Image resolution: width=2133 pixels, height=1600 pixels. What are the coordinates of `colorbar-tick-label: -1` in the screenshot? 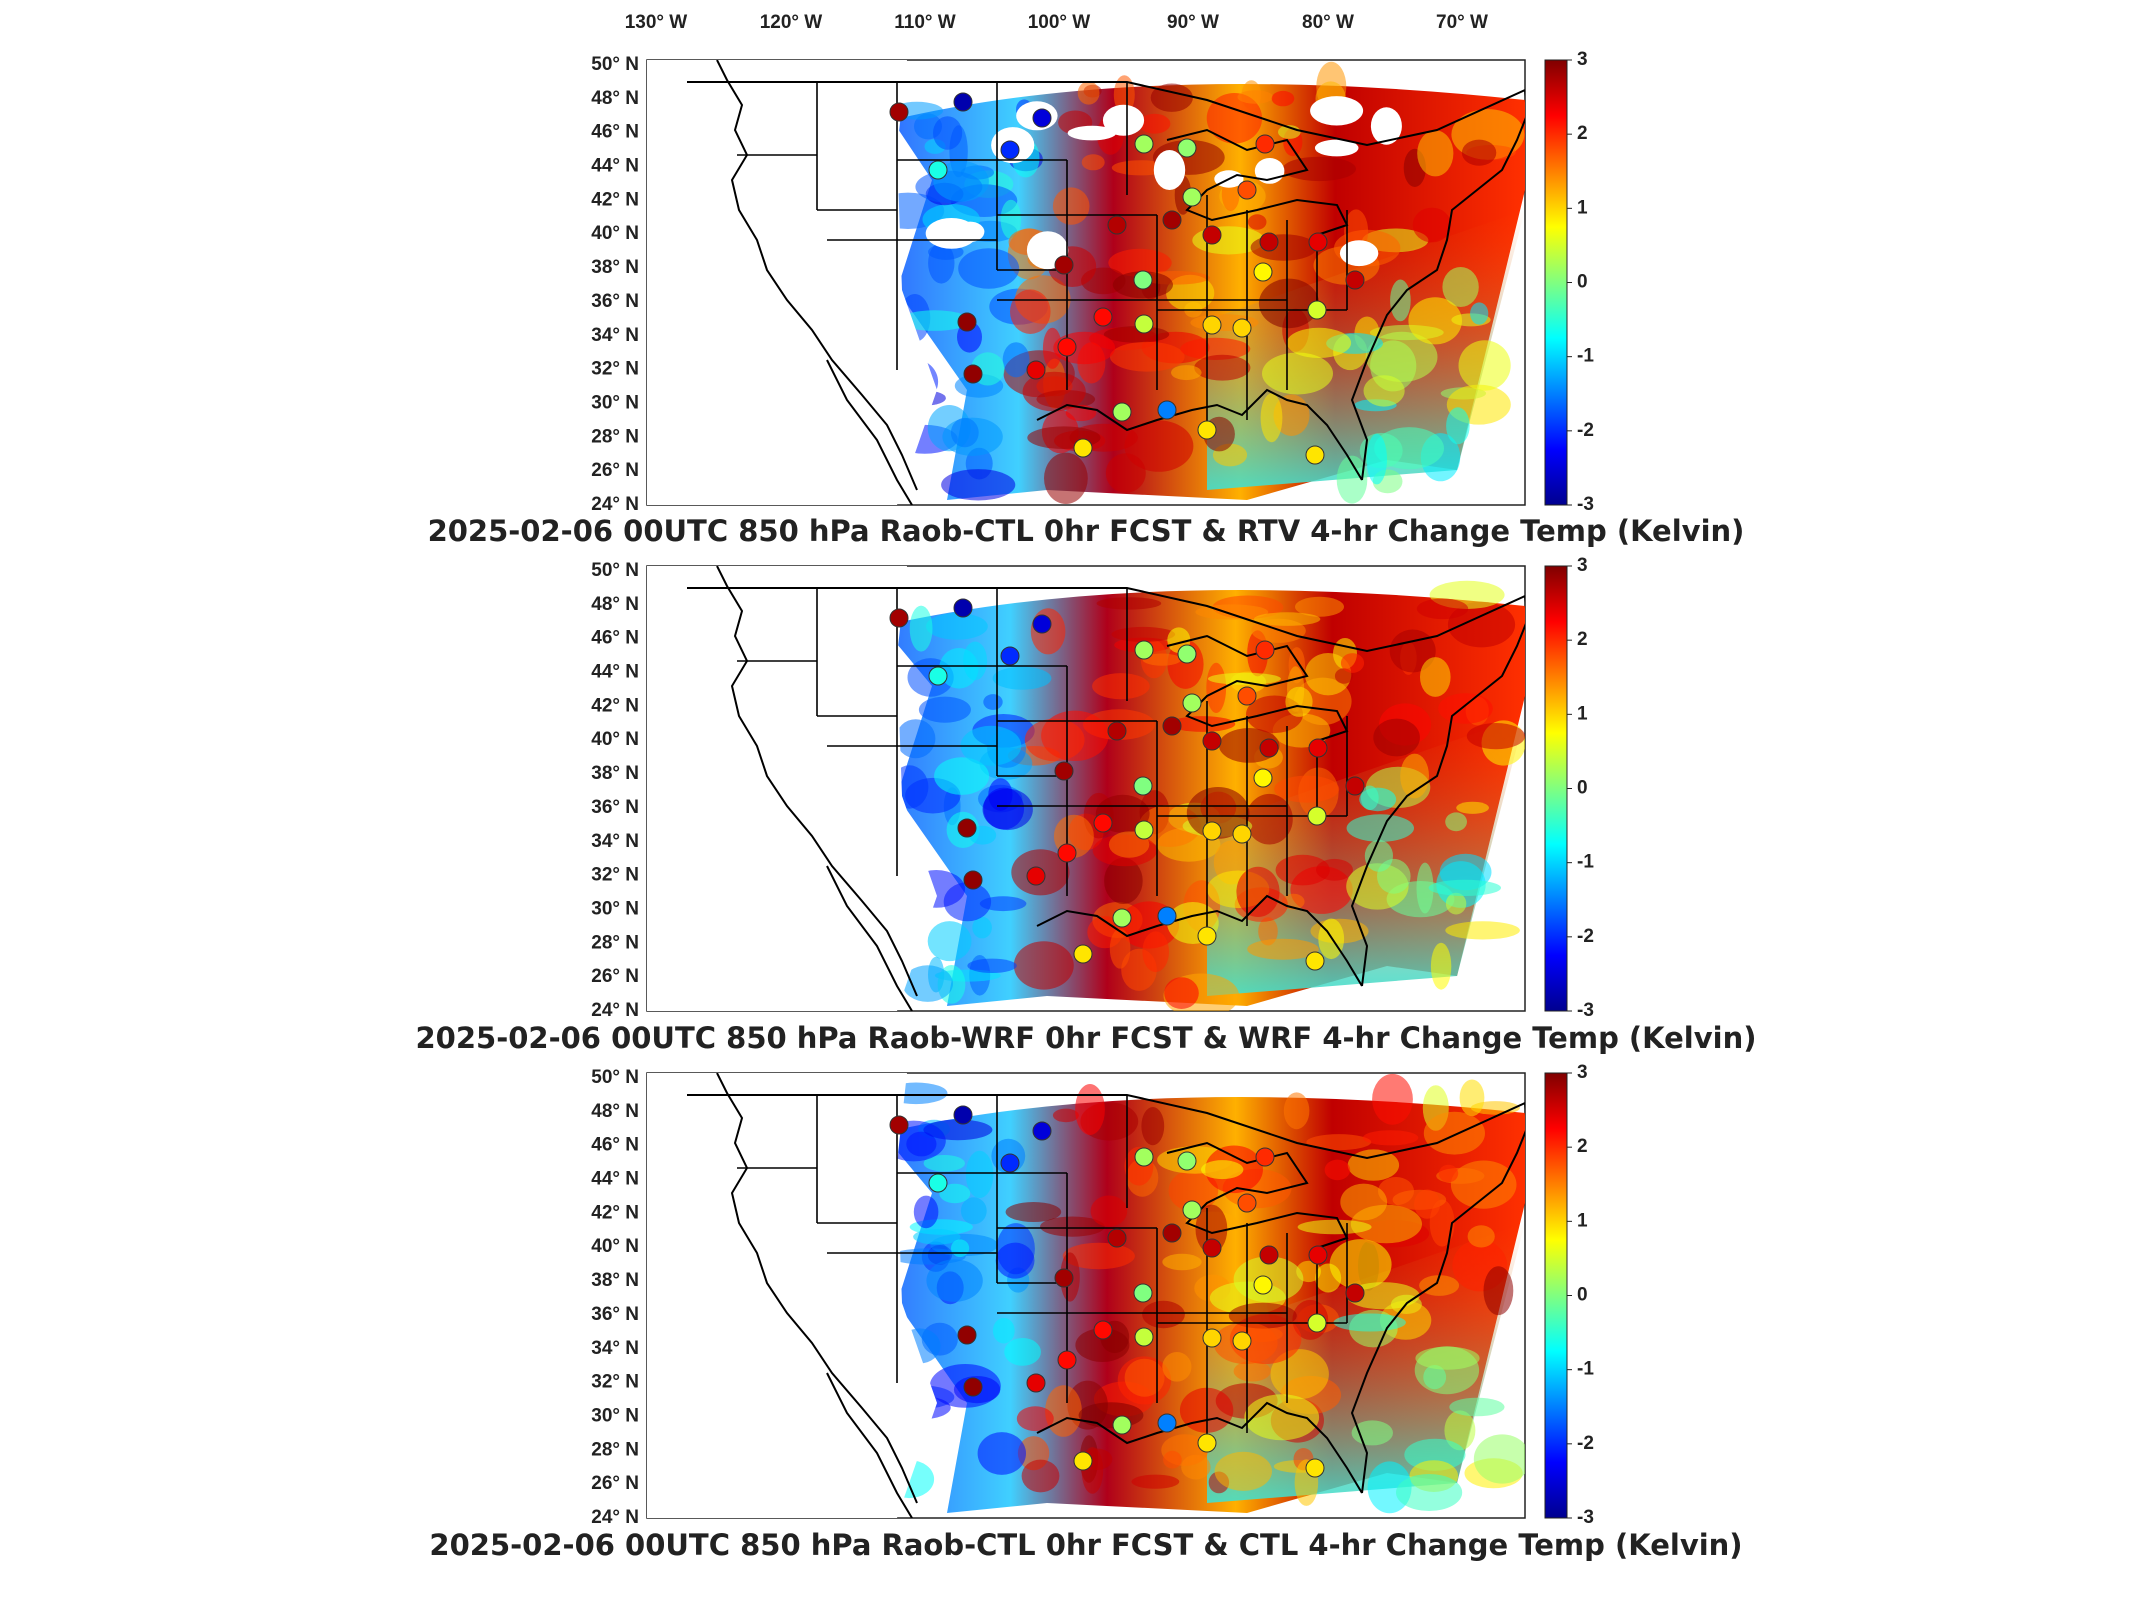 It's located at (1585, 862).